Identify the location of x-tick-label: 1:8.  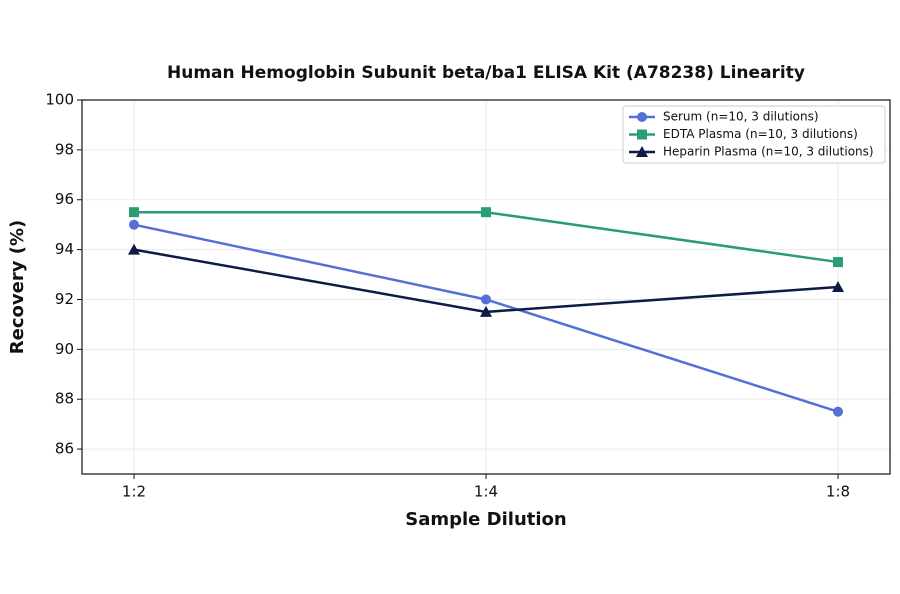
(838, 492).